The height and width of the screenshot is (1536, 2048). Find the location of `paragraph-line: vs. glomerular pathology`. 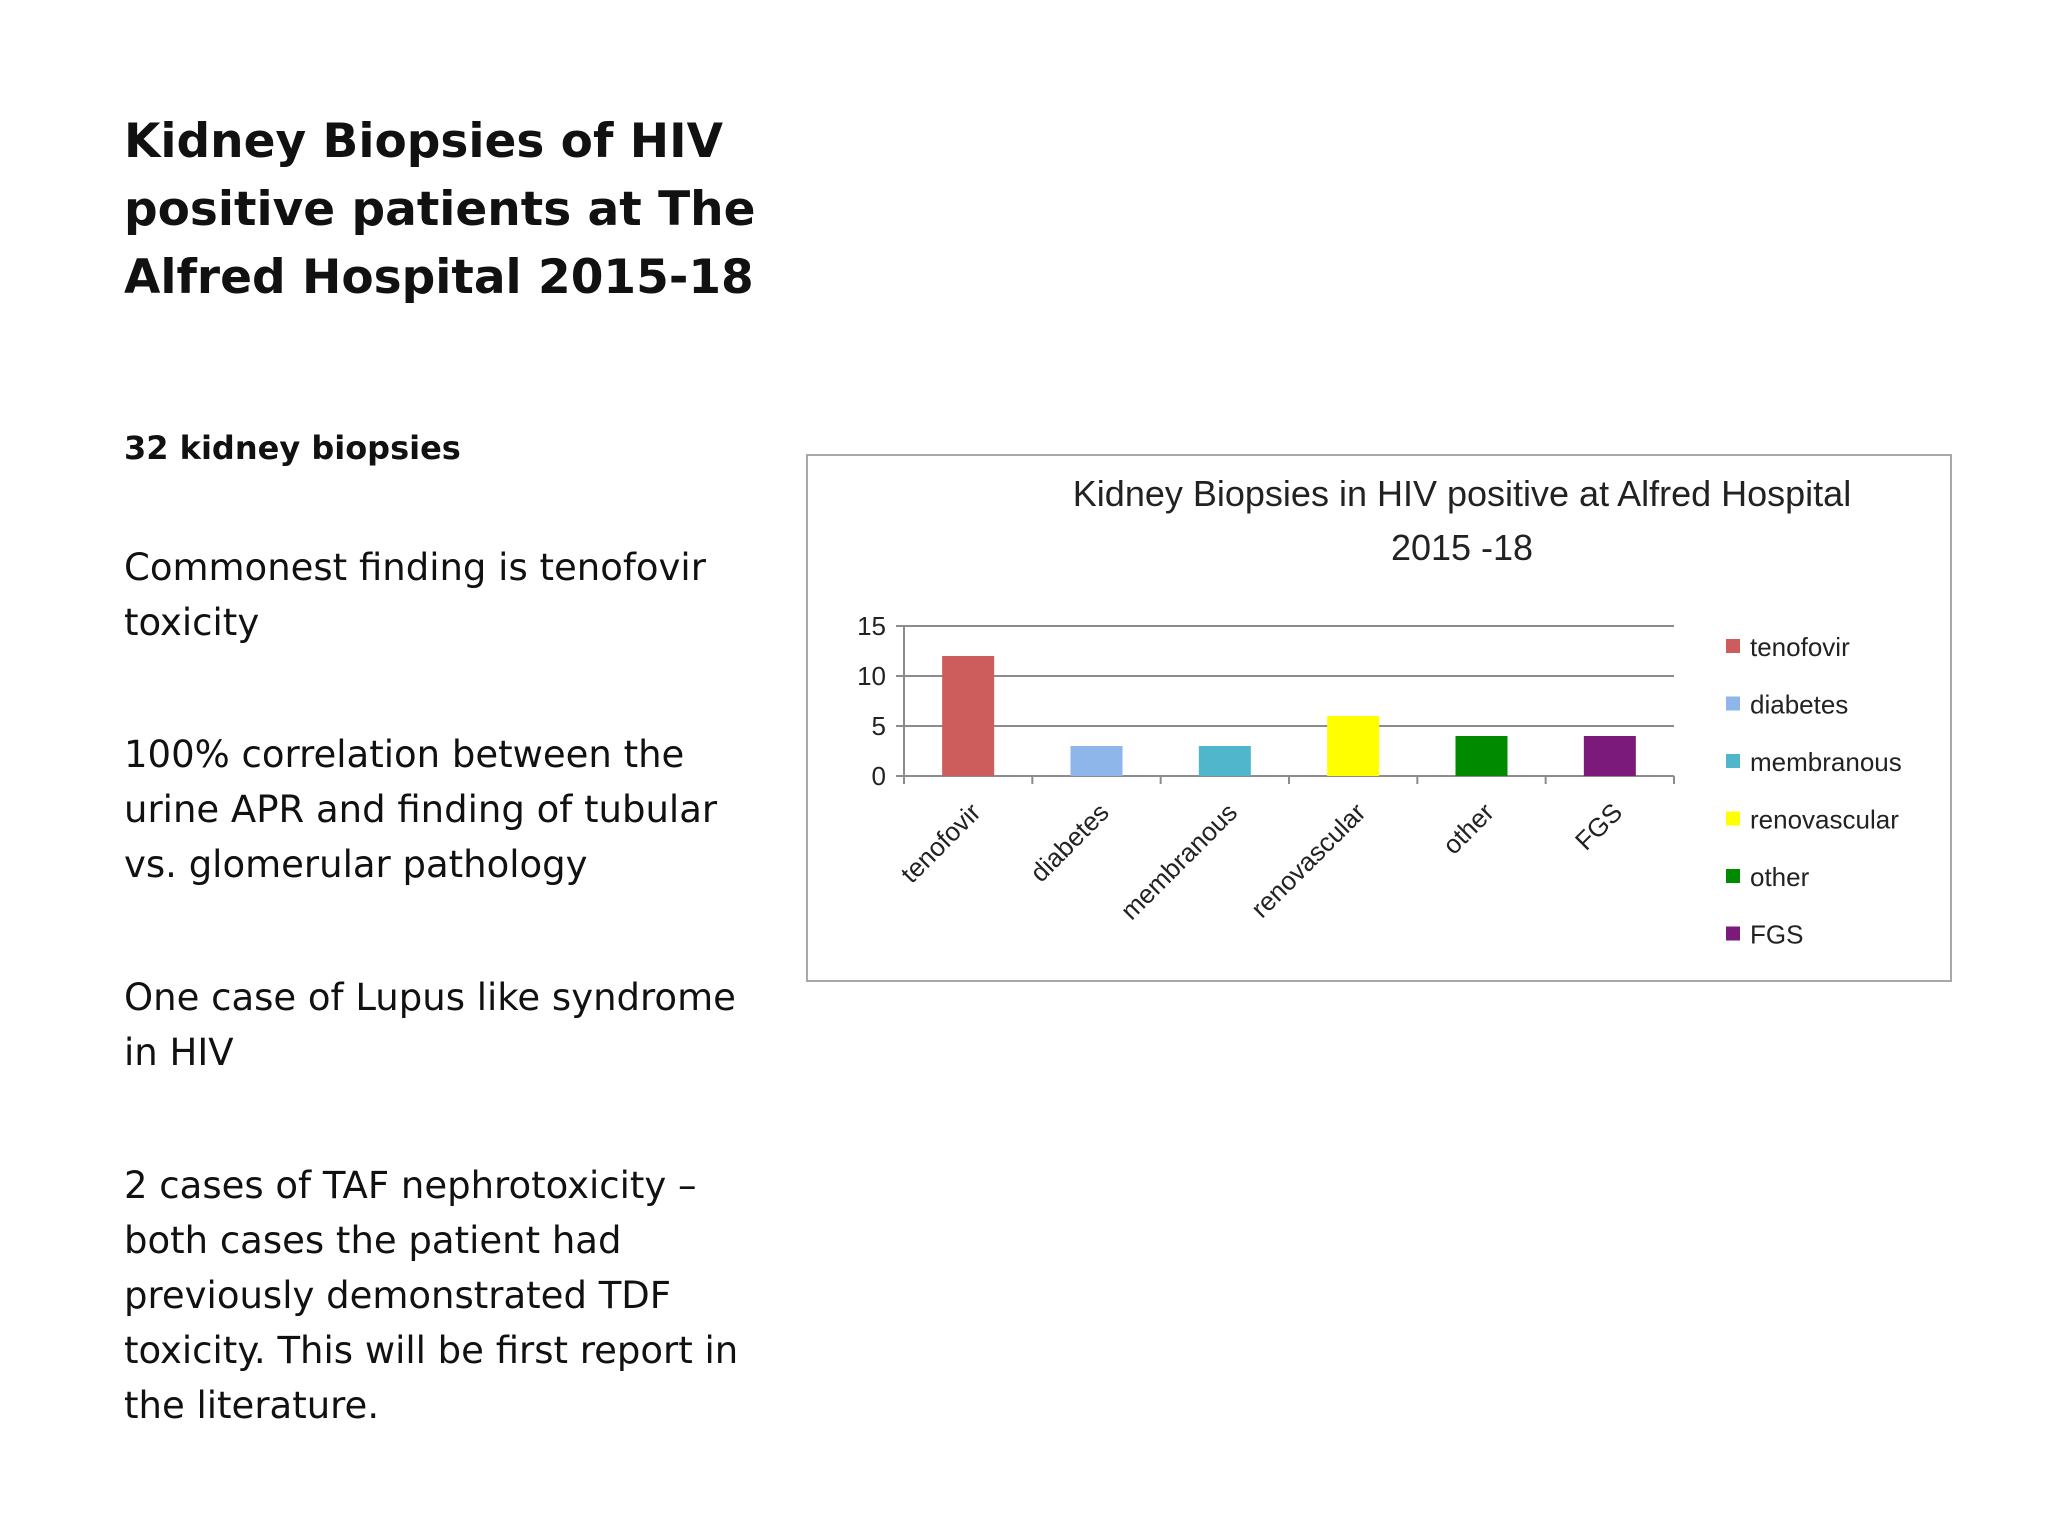

paragraph-line: vs. glomerular pathology is located at coordinates (356, 864).